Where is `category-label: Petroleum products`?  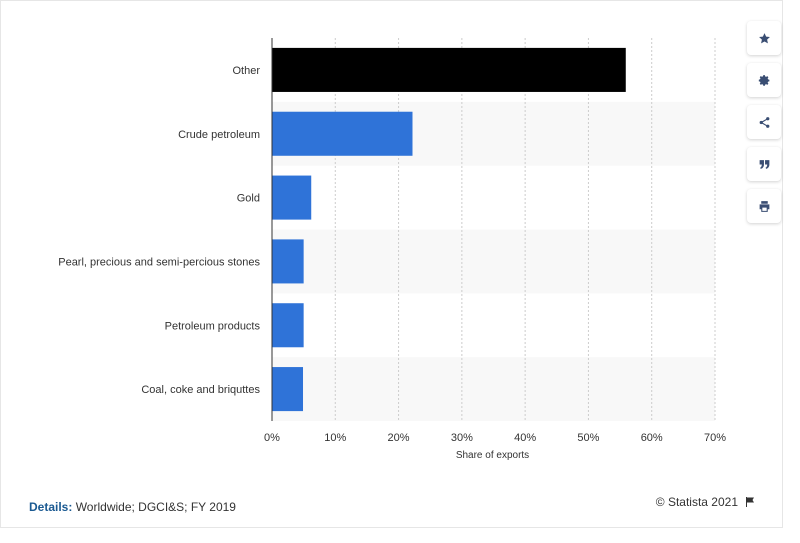
category-label: Petroleum products is located at coordinates (213, 326).